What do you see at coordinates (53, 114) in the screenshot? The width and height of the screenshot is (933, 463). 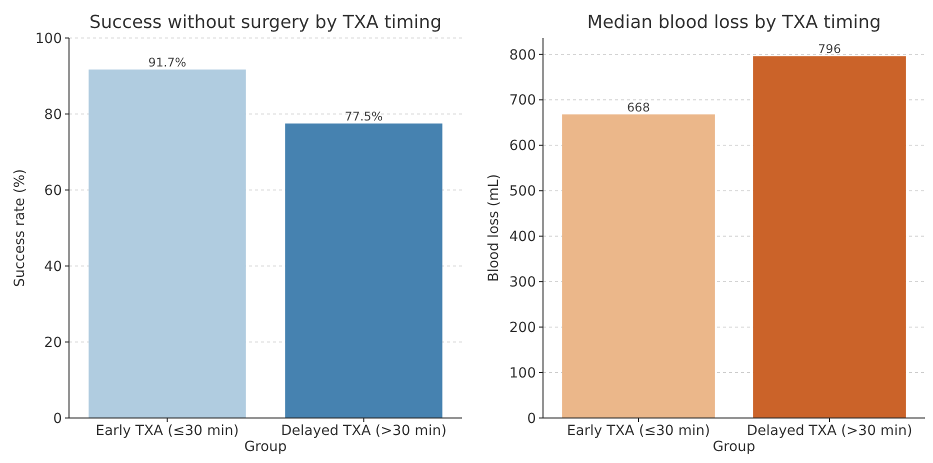 I see `y-tick-label: 80` at bounding box center [53, 114].